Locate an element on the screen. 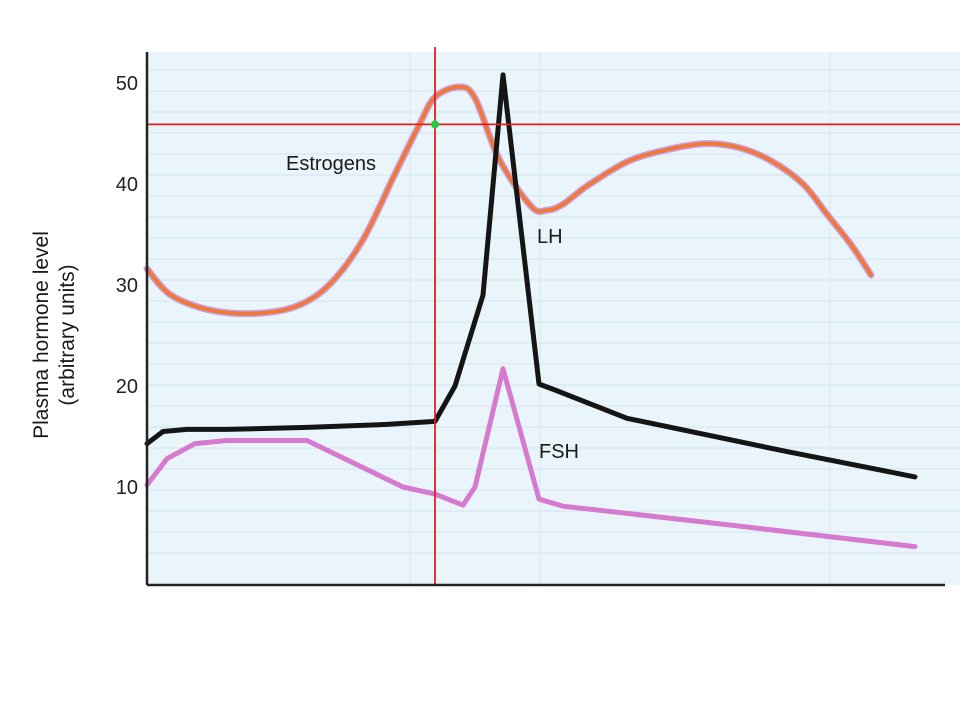 The width and height of the screenshot is (960, 720). y-tick-label: 20 is located at coordinates (127, 387).